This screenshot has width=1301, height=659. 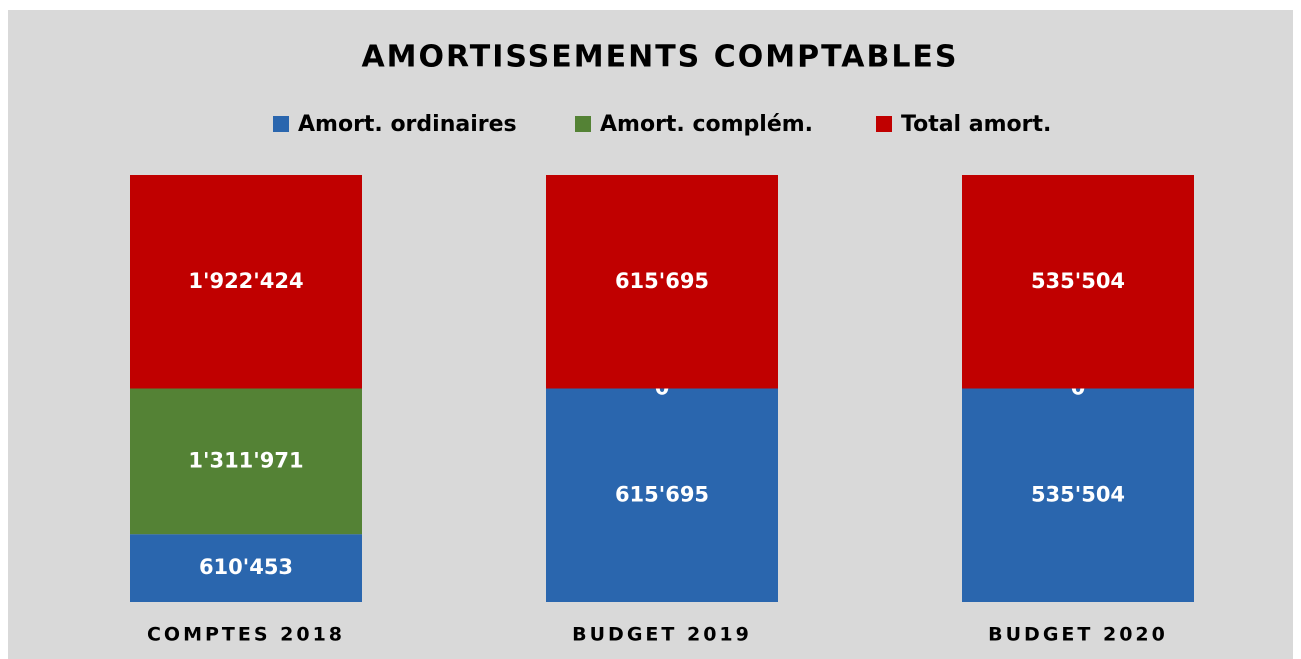 I want to click on data-label: 1'311'971, so click(x=245, y=460).